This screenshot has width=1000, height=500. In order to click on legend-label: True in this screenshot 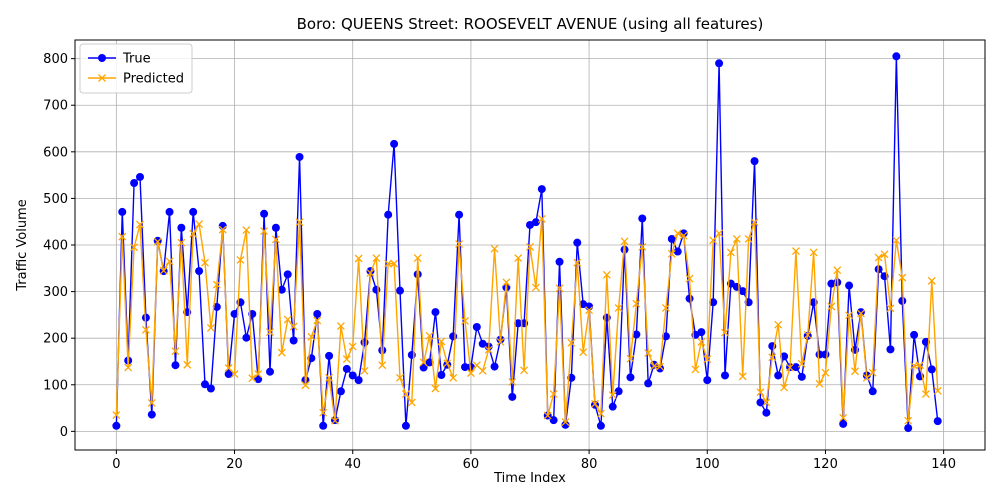, I will do `click(136, 59)`.